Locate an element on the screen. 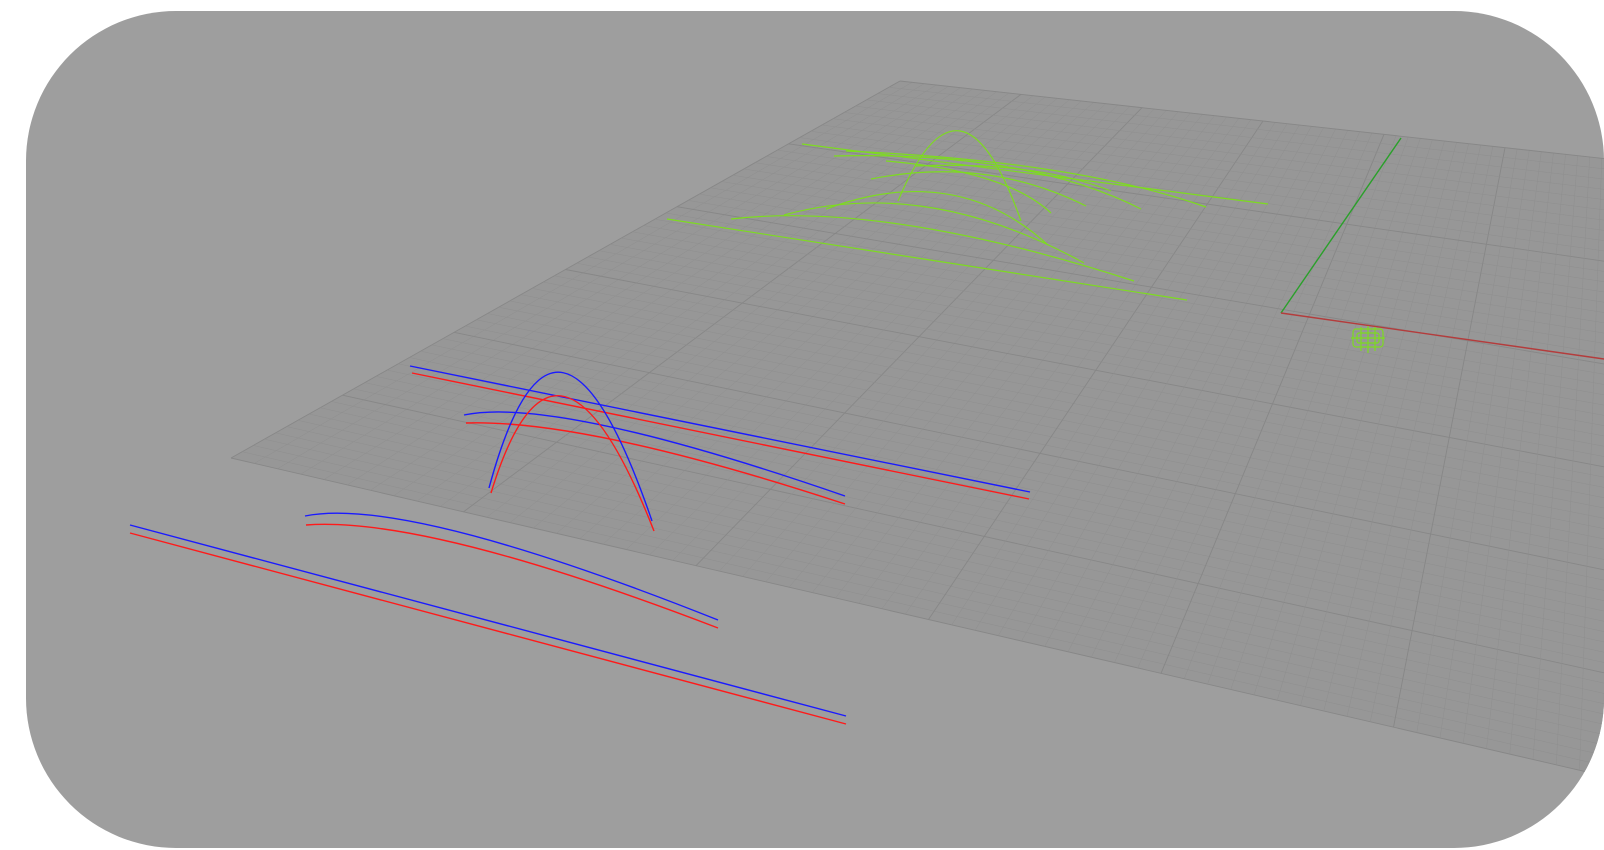 The image size is (1604, 850). green-curve-family is located at coordinates (967, 215).